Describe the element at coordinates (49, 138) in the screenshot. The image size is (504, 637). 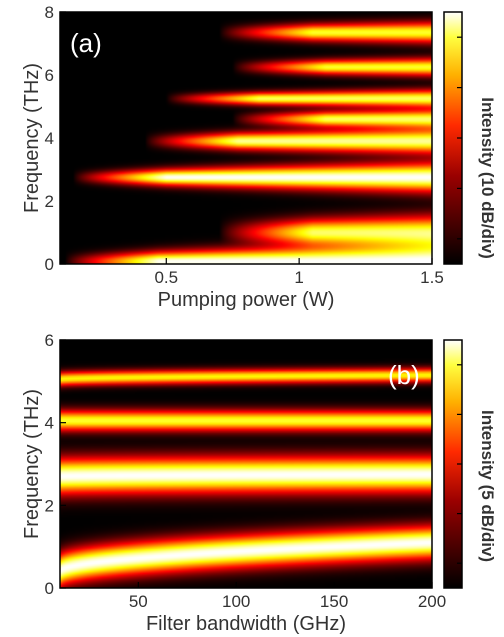
I see `y-tick-label-a: 4` at that location.